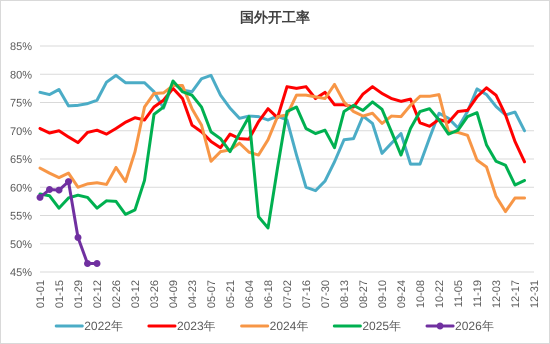 The image size is (550, 344). Describe the element at coordinates (103, 326) in the screenshot. I see `legend-label: 2022年` at that location.